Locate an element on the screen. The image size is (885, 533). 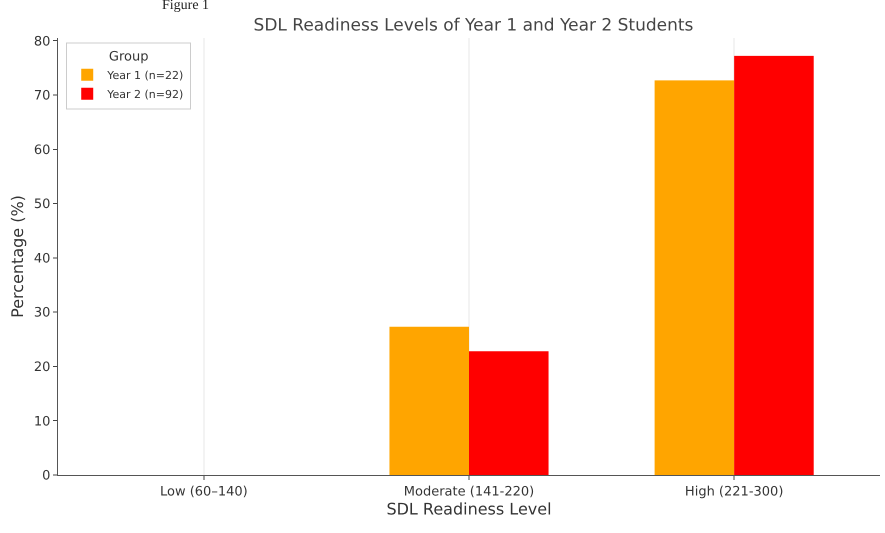
y-tick-label: 10 is located at coordinates (42, 422).